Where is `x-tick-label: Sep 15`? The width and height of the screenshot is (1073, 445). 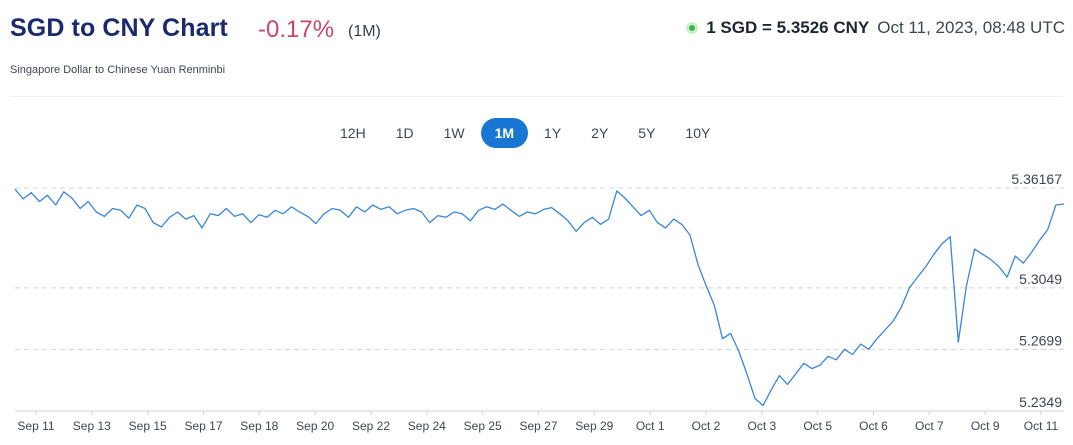
x-tick-label: Sep 15 is located at coordinates (148, 426).